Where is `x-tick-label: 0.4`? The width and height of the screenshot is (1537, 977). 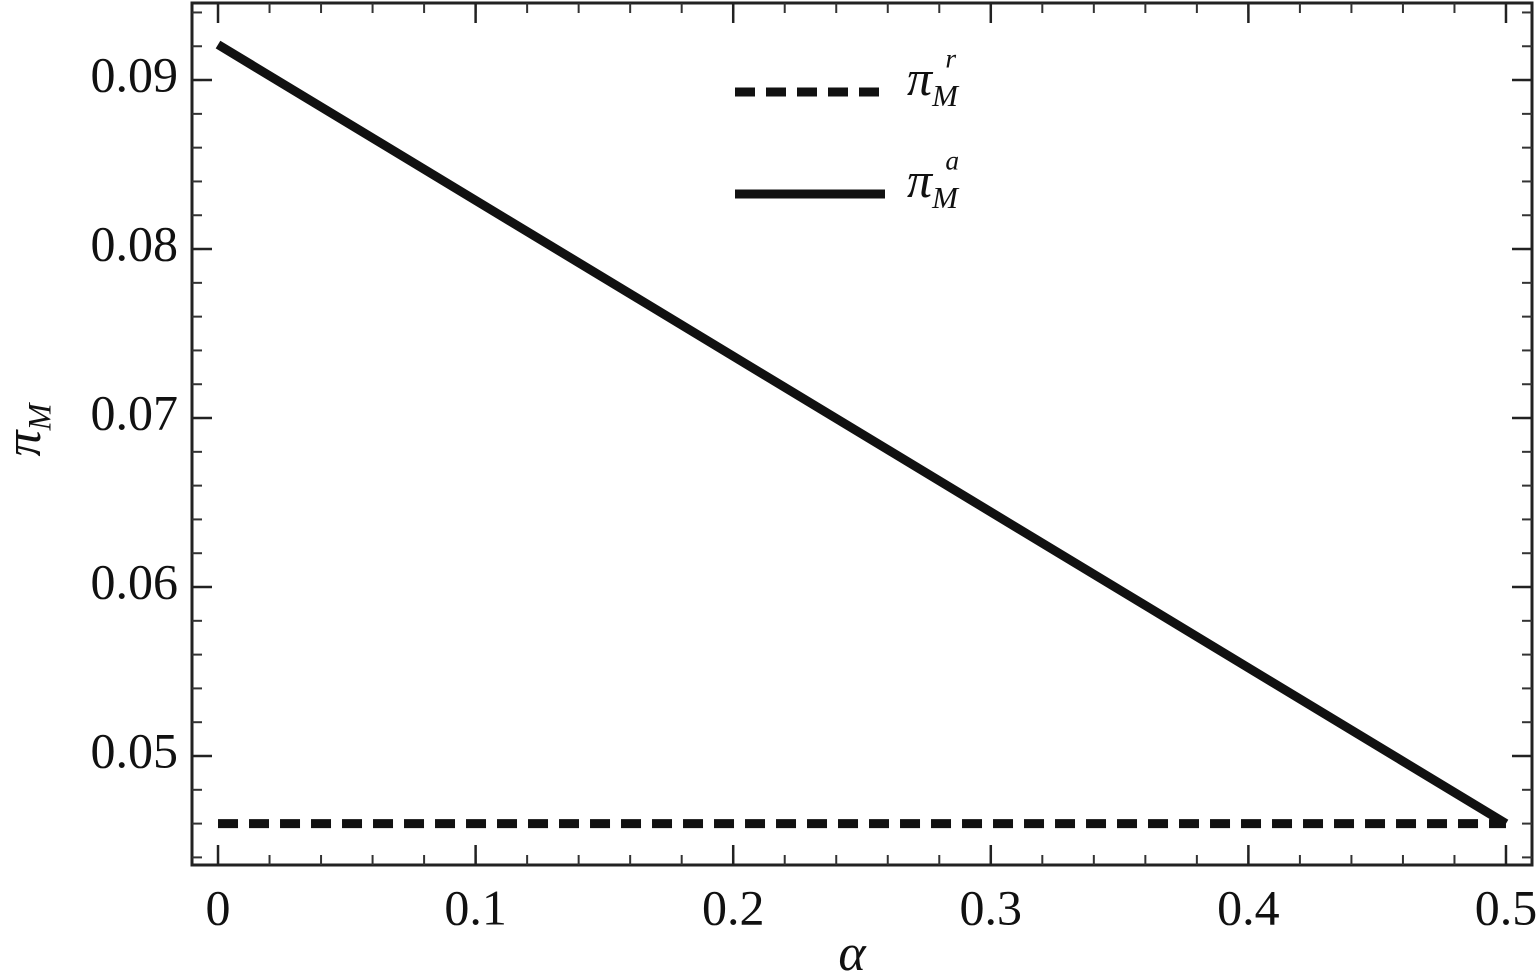
x-tick-label: 0.4 is located at coordinates (1248, 907).